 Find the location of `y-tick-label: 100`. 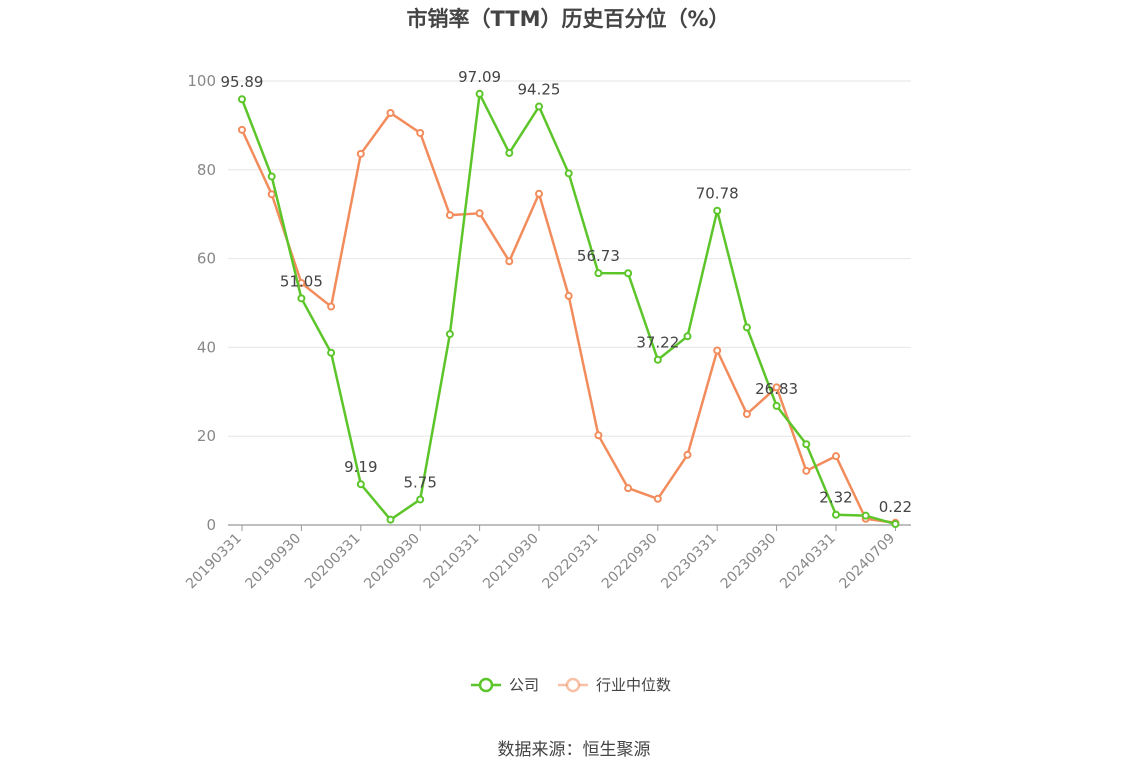

y-tick-label: 100 is located at coordinates (201, 81).